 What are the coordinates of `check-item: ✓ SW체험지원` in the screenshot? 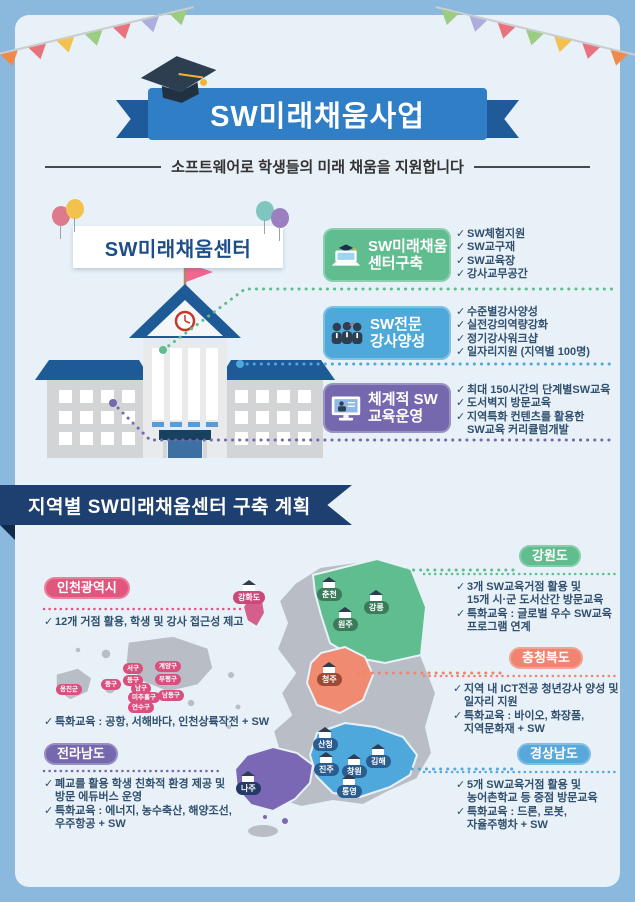 It's located at (491, 234).